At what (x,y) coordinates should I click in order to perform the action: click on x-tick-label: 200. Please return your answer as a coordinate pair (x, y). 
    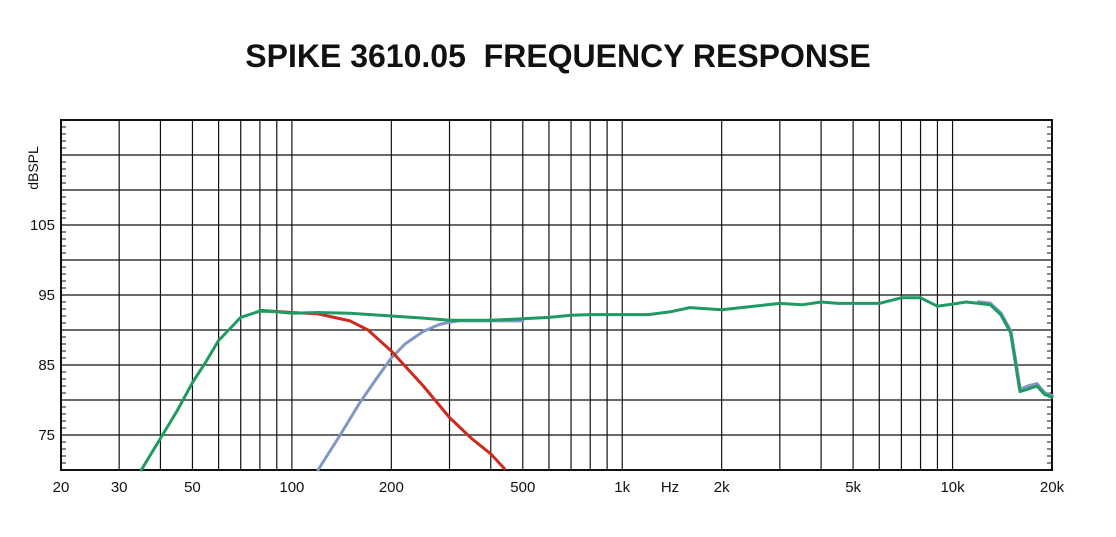
    Looking at the image, I should click on (391, 487).